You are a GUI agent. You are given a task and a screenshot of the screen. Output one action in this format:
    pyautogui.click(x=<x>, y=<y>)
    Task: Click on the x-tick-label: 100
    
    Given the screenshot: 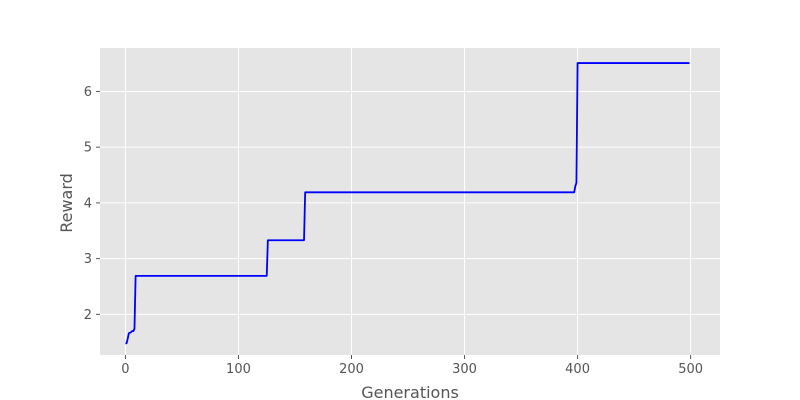 What is the action you would take?
    pyautogui.click(x=238, y=369)
    